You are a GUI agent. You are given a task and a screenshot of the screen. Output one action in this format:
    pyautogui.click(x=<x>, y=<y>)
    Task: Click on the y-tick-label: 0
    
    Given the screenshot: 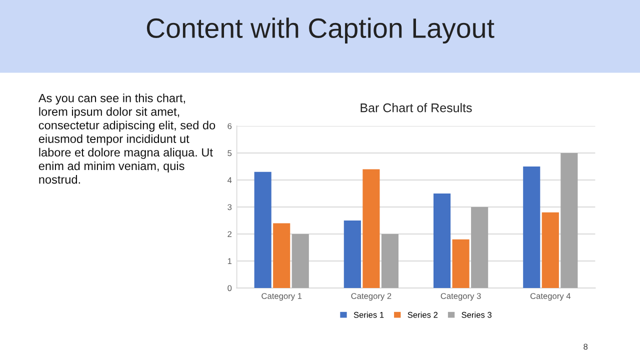 What is the action you would take?
    pyautogui.click(x=230, y=288)
    